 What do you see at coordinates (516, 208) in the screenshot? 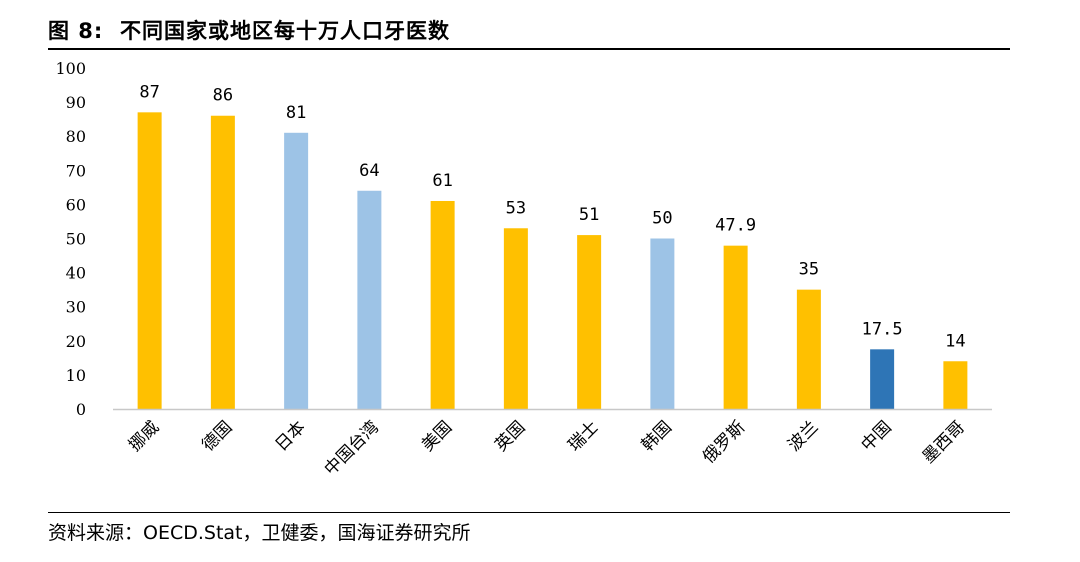
I see `data-label: 53` at bounding box center [516, 208].